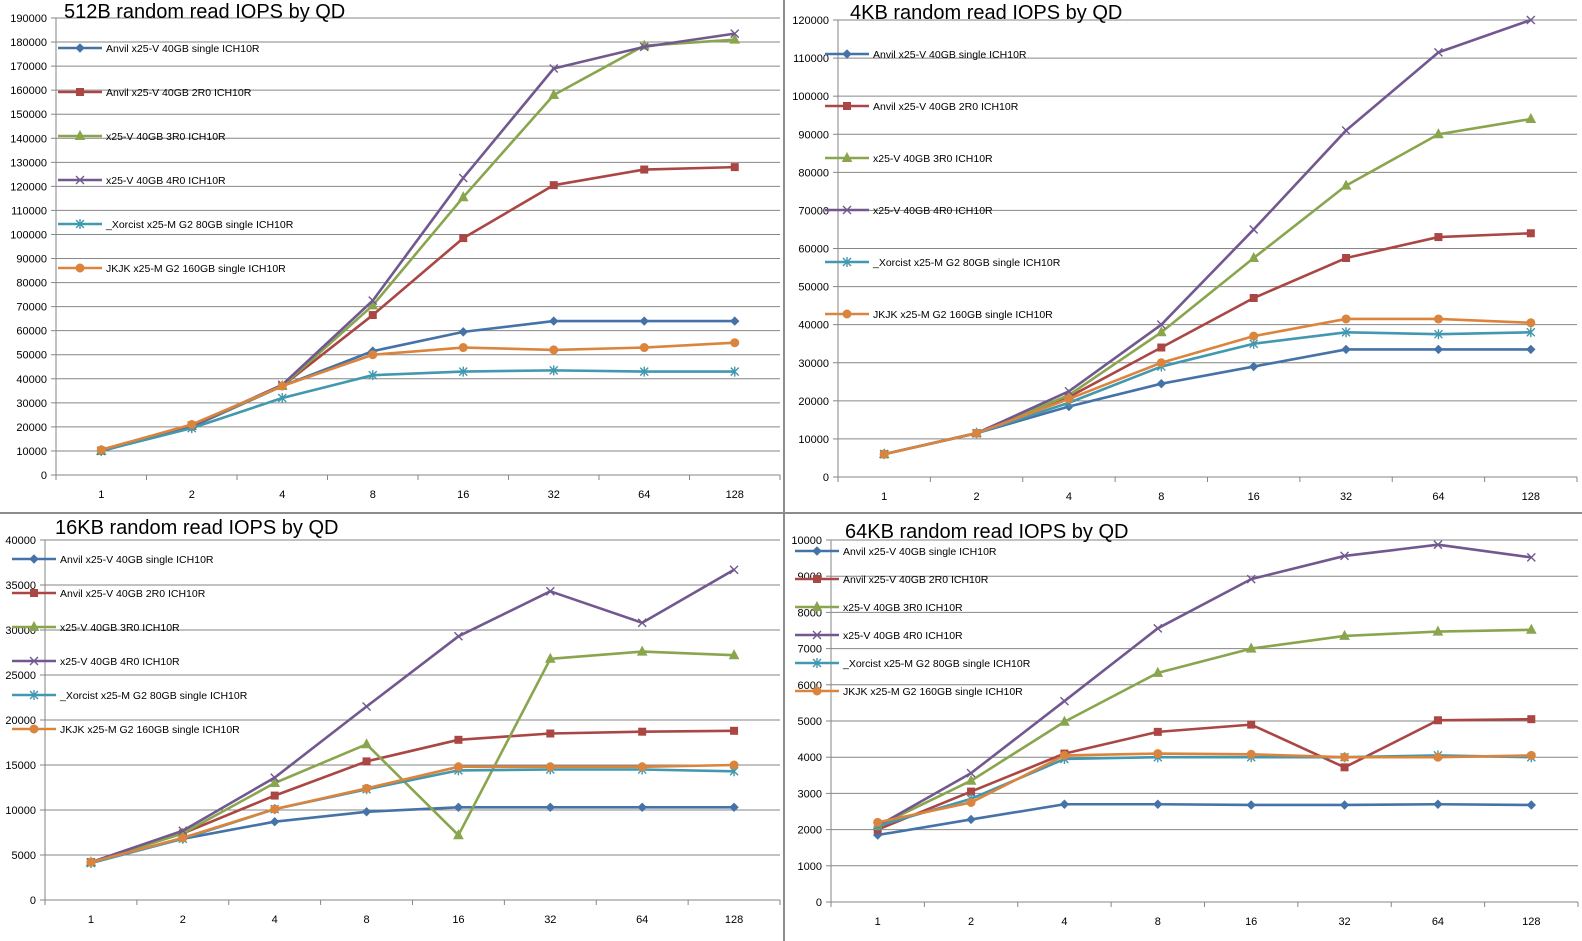 This screenshot has height=941, width=1582. I want to click on chart-64kb-legend-entry: Anvil x25-V 40GB single ICH10R, so click(920, 552).